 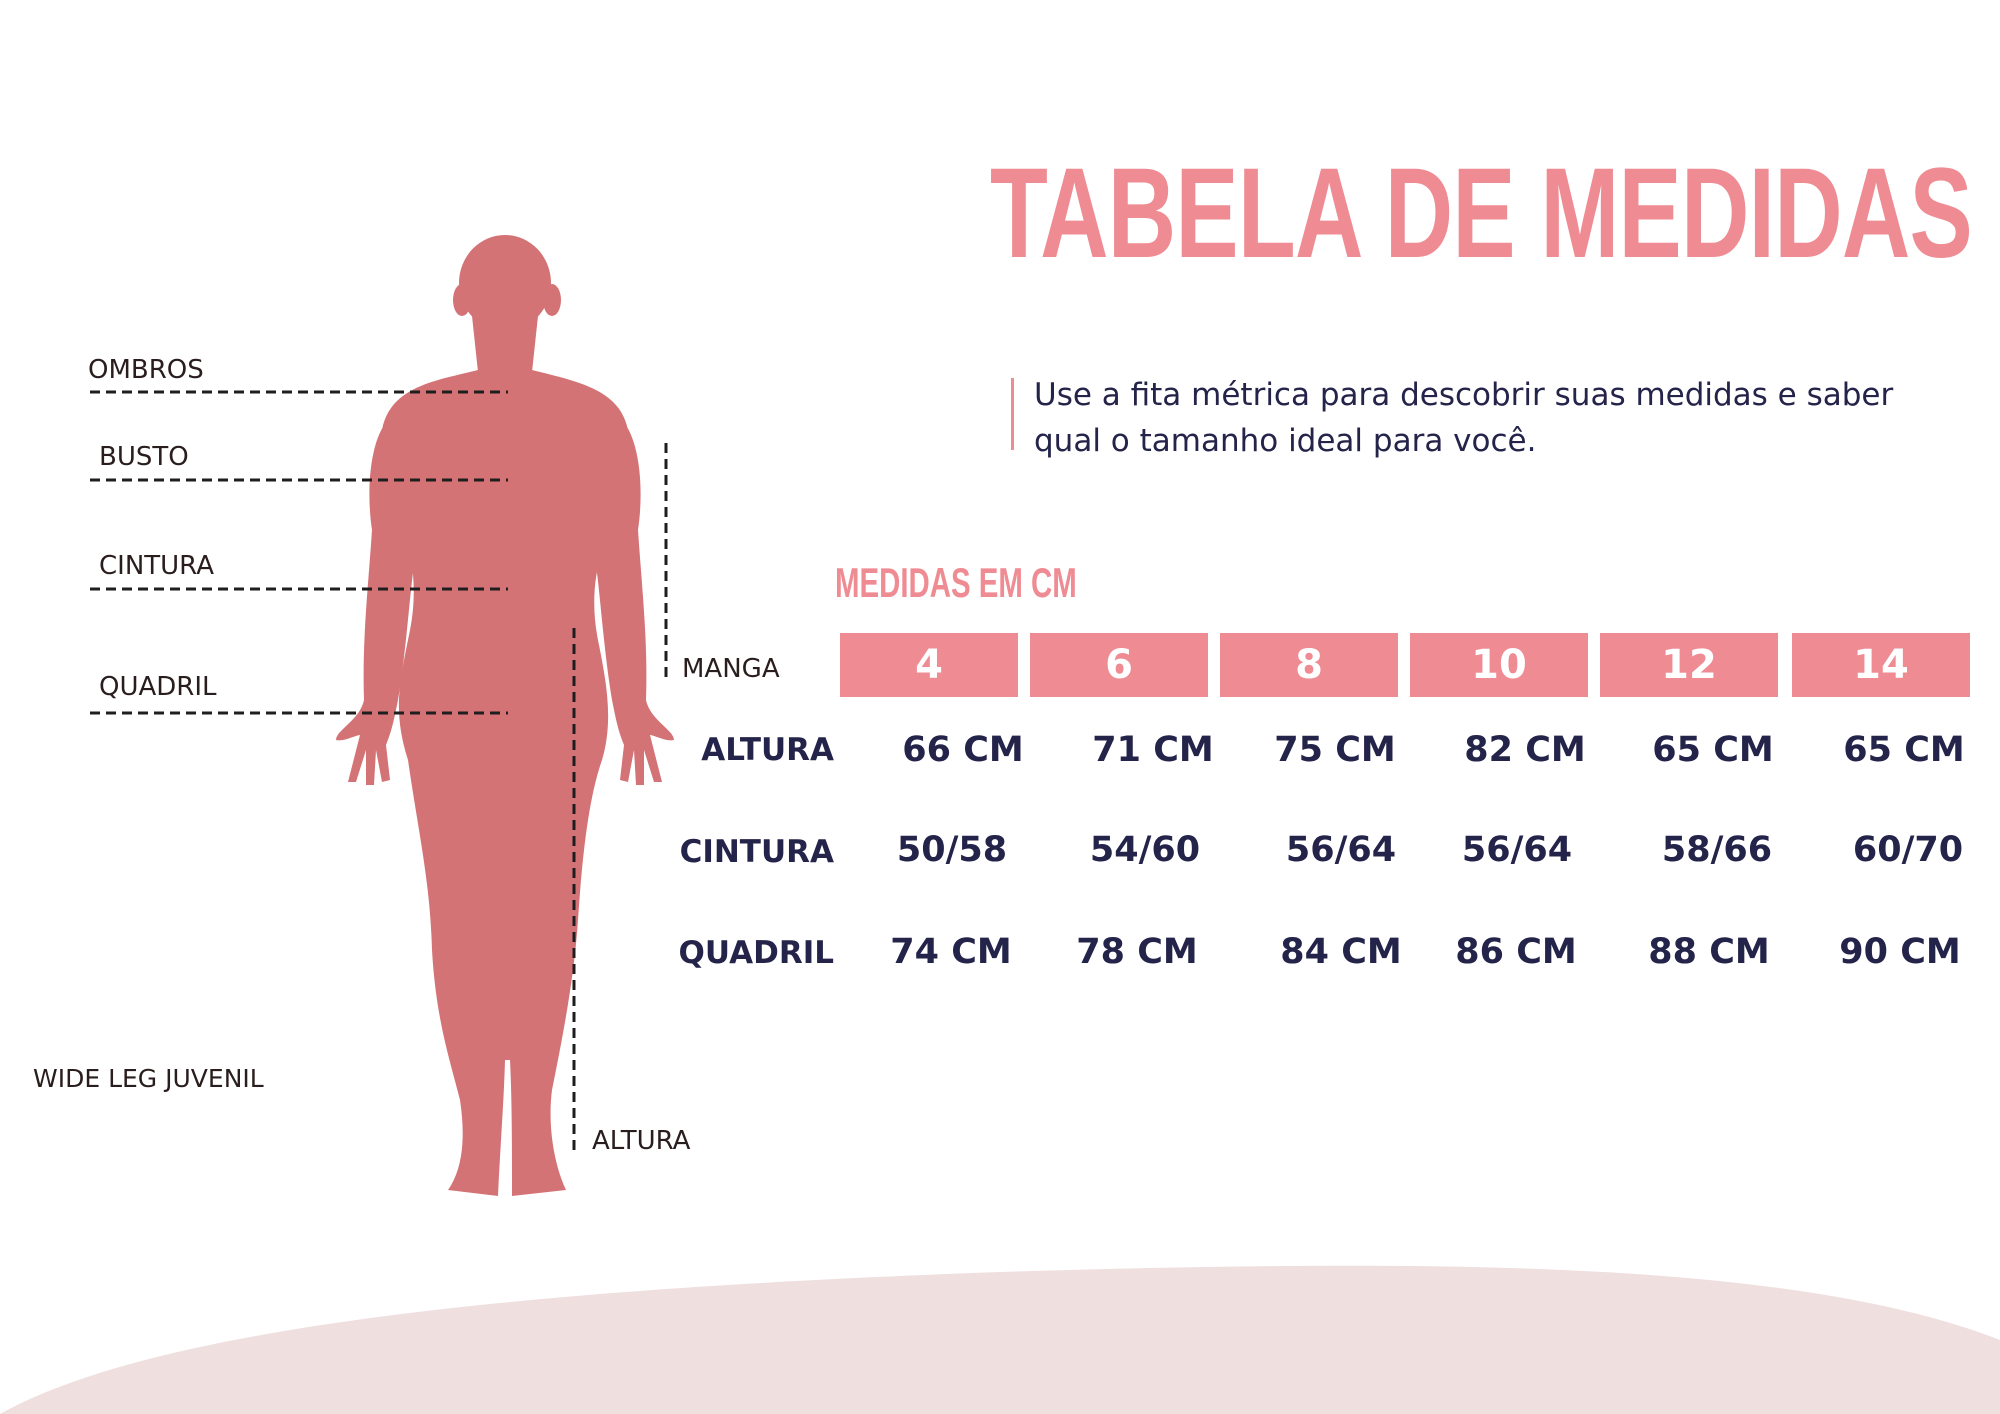 What do you see at coordinates (144, 457) in the screenshot?
I see `busto-label: BUSTO` at bounding box center [144, 457].